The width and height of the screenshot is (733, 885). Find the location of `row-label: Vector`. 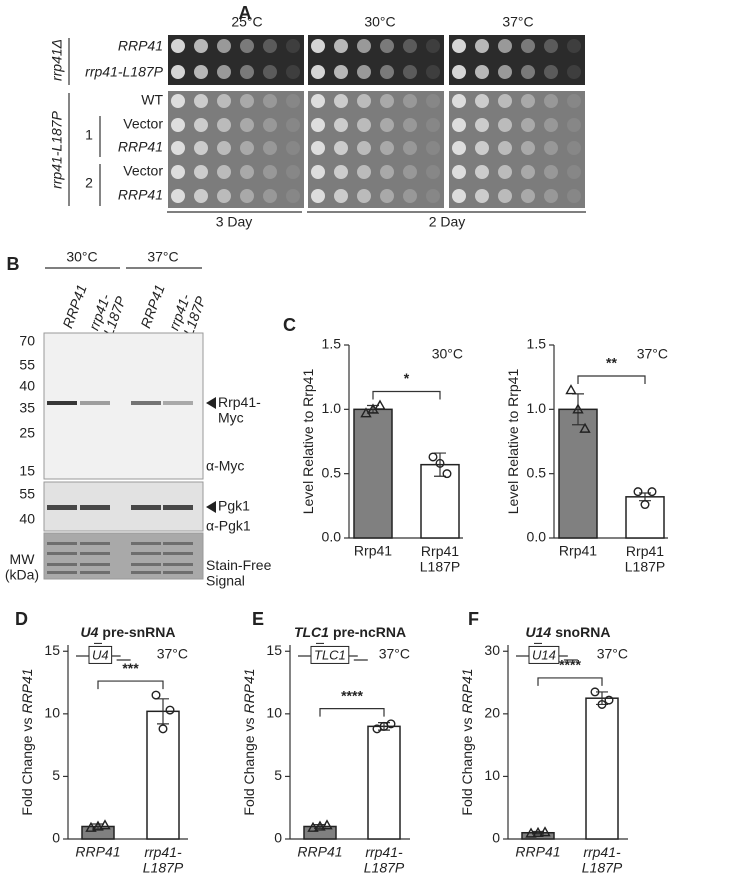

row-label: Vector is located at coordinates (143, 171).